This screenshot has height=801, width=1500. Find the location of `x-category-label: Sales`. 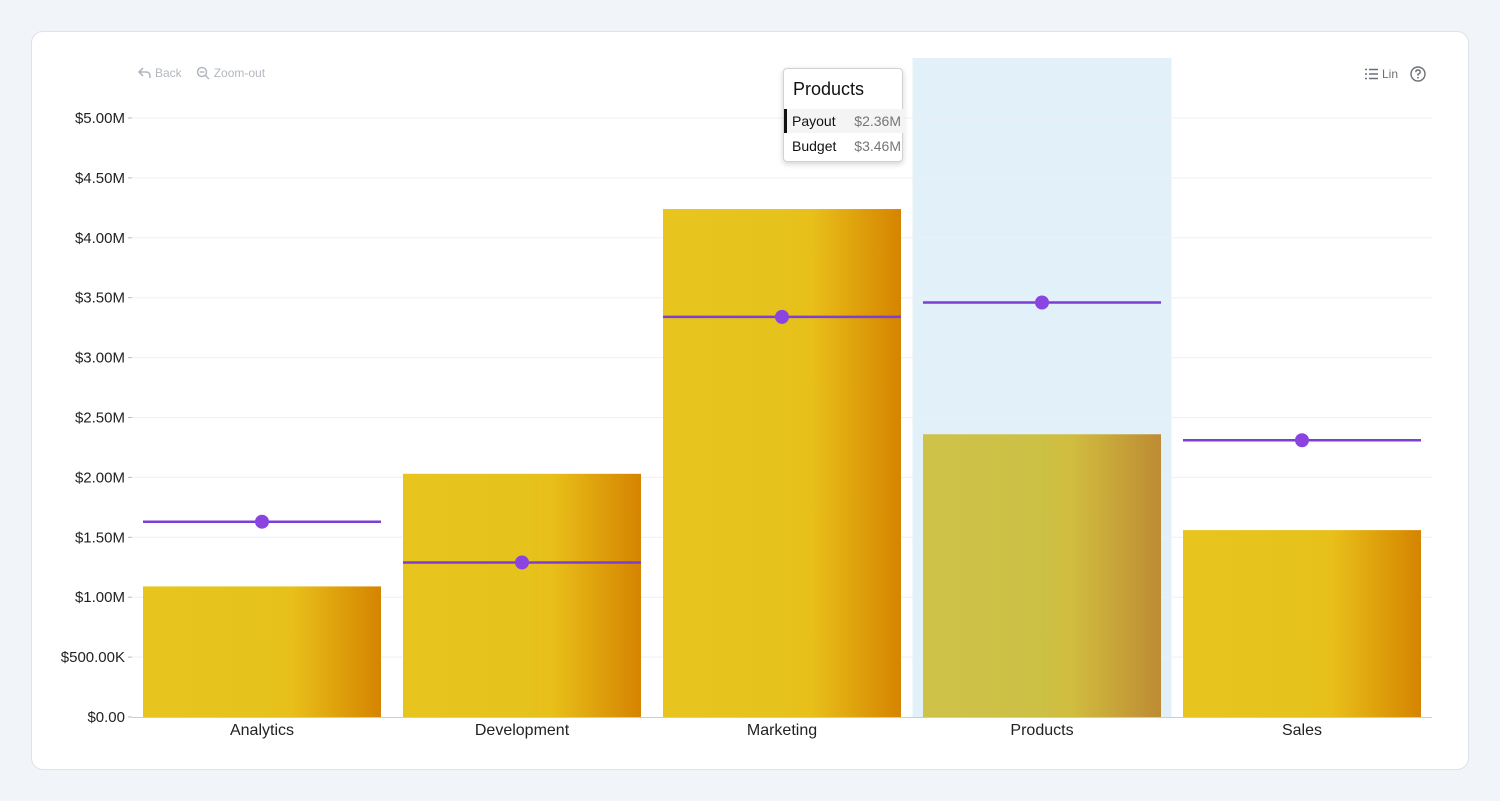

x-category-label: Sales is located at coordinates (1302, 730).